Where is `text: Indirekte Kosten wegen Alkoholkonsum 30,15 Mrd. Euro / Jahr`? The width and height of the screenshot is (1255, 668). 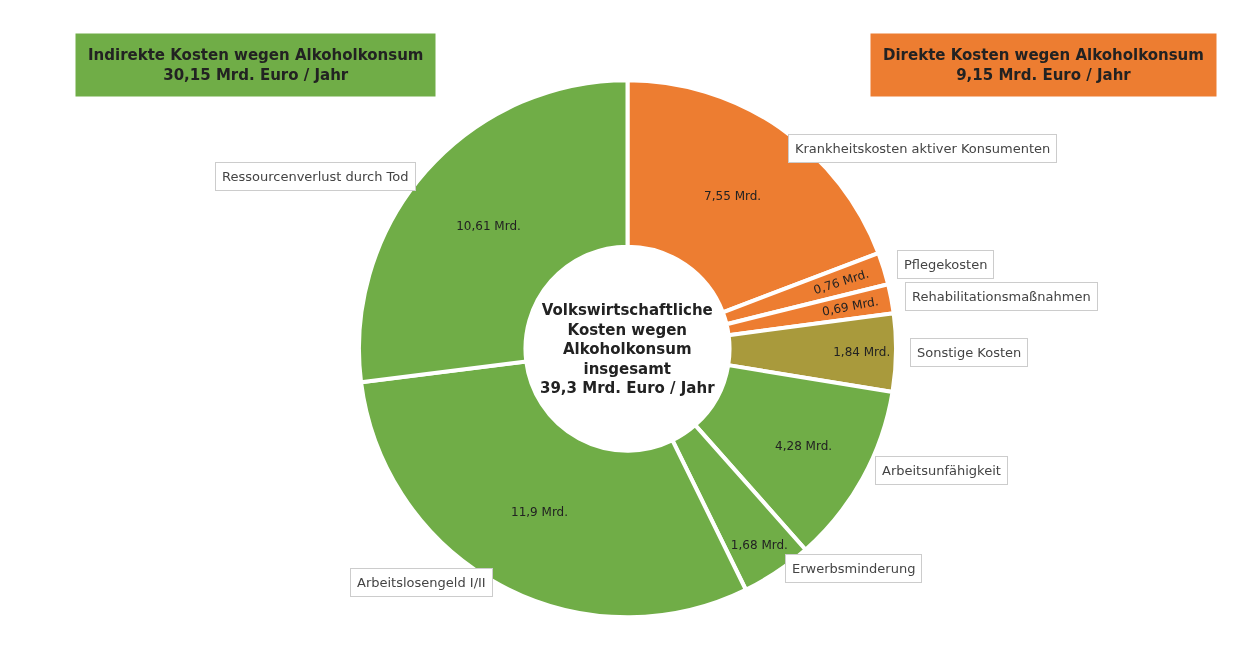 text: Indirekte Kosten wegen Alkoholkonsum 30,15 Mrd. Euro / Jahr is located at coordinates (256, 65).